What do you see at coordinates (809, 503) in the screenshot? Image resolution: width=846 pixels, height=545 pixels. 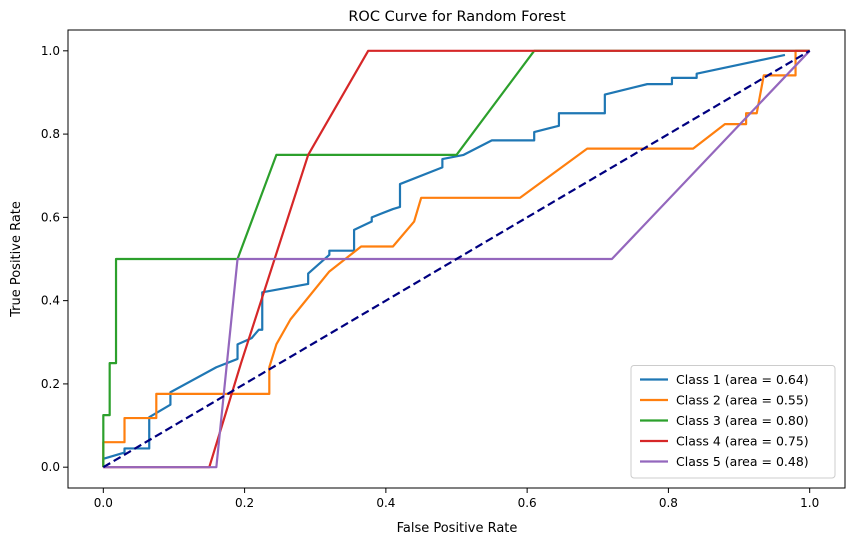 I see `x-tick-label: 1.0` at bounding box center [809, 503].